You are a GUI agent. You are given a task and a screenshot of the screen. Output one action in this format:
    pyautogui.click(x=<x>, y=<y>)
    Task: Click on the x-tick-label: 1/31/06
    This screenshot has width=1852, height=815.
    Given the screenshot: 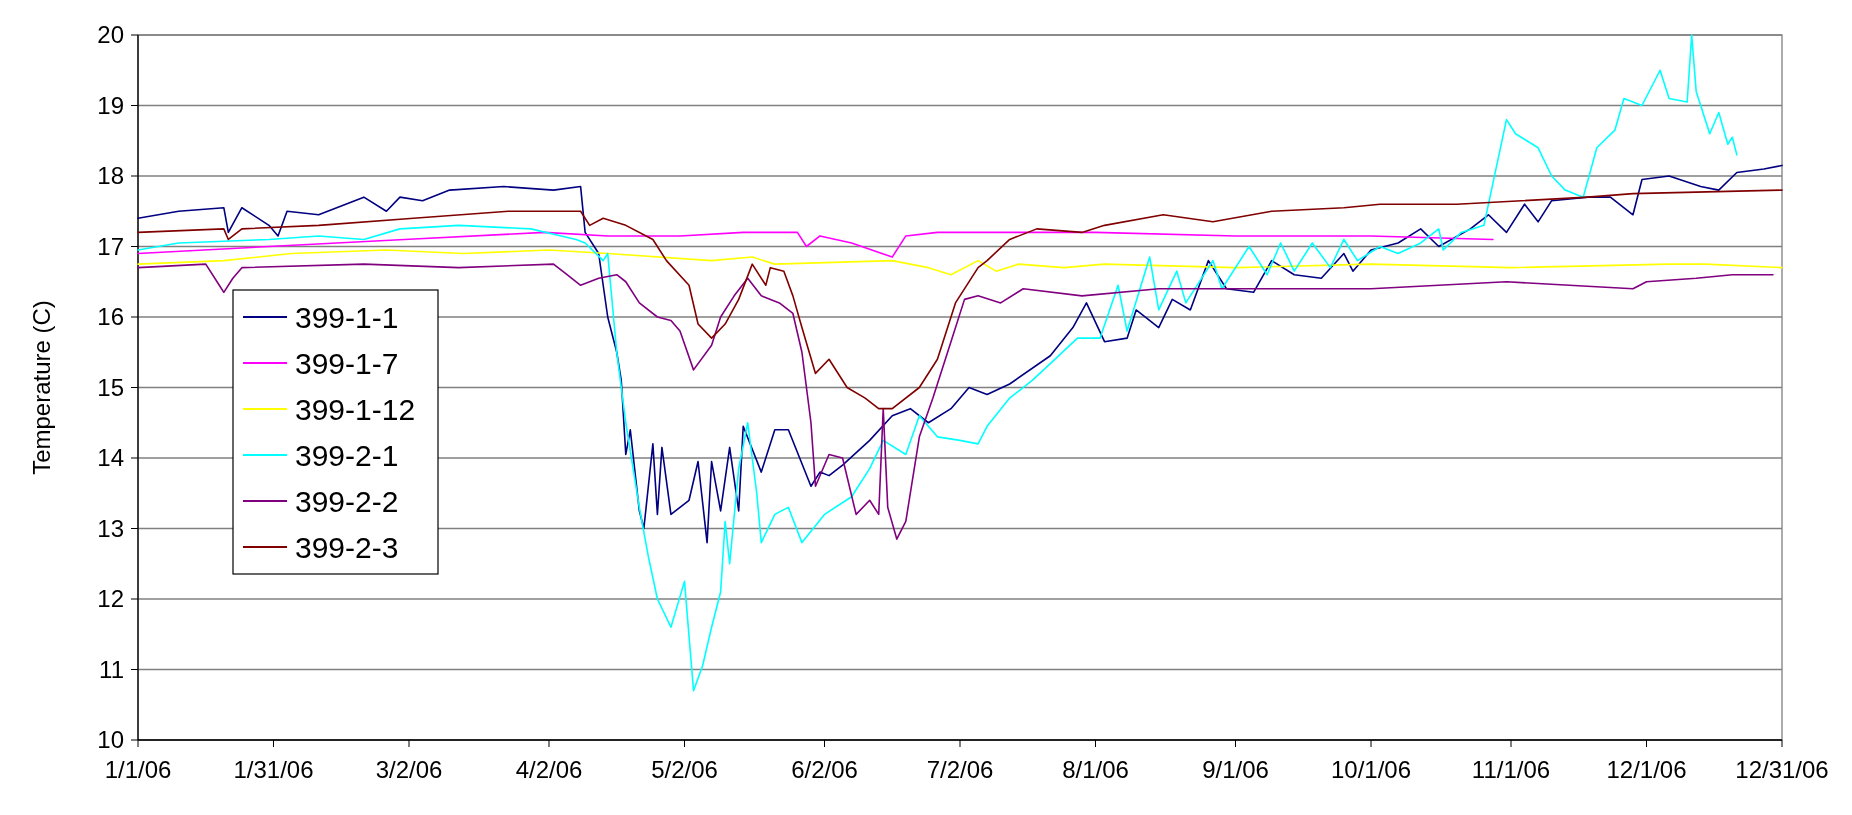 What is the action you would take?
    pyautogui.click(x=273, y=769)
    